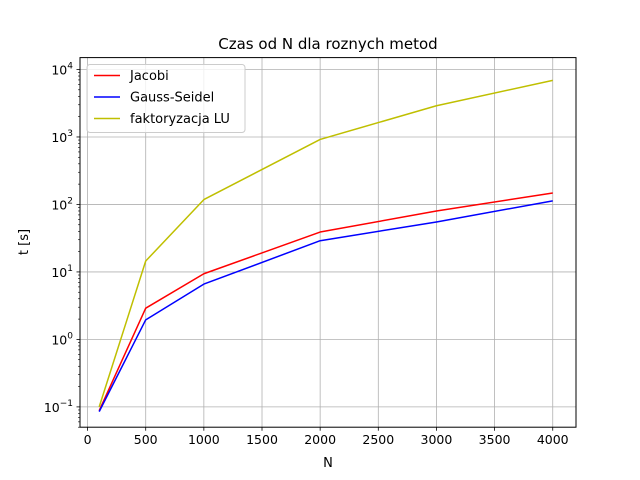 The height and width of the screenshot is (480, 640). I want to click on y-axis-label: t [s], so click(24, 242).